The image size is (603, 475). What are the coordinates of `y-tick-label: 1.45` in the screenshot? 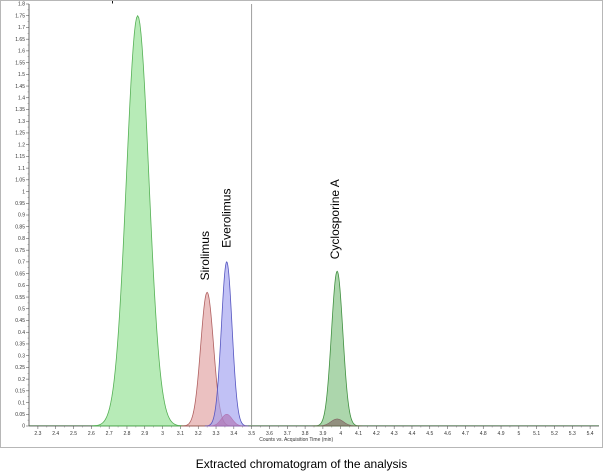 It's located at (20, 87).